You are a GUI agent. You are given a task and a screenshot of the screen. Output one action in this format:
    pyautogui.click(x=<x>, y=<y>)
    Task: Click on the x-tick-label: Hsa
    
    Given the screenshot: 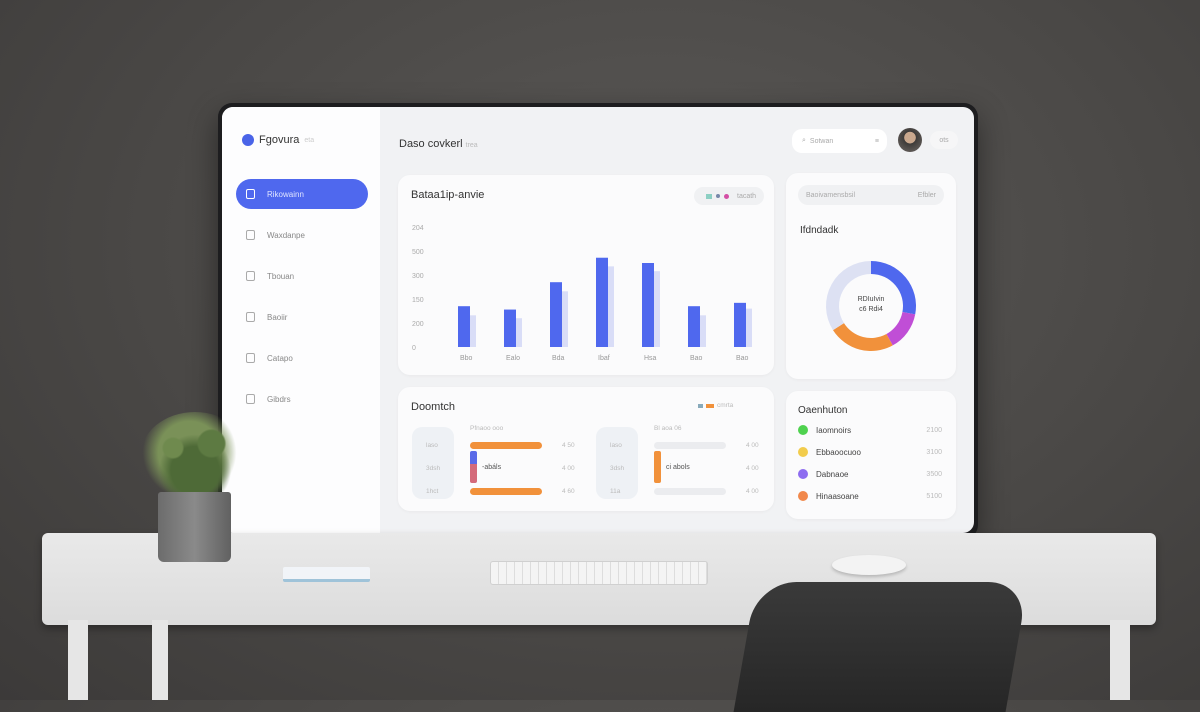 What is the action you would take?
    pyautogui.click(x=650, y=358)
    